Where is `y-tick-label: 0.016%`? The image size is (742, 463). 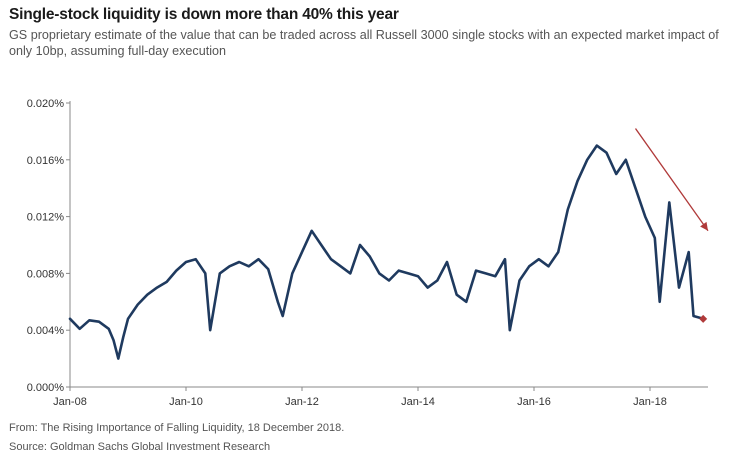
y-tick-label: 0.016% is located at coordinates (46, 161).